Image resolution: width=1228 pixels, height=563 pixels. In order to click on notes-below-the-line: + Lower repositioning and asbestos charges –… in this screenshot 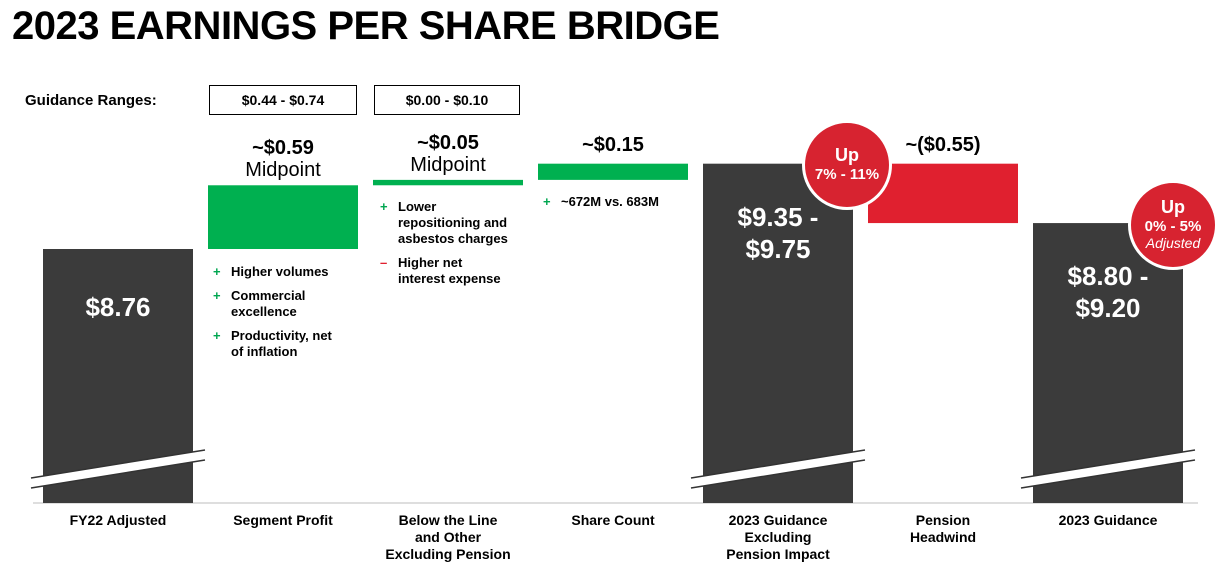, I will do `click(455, 247)`.